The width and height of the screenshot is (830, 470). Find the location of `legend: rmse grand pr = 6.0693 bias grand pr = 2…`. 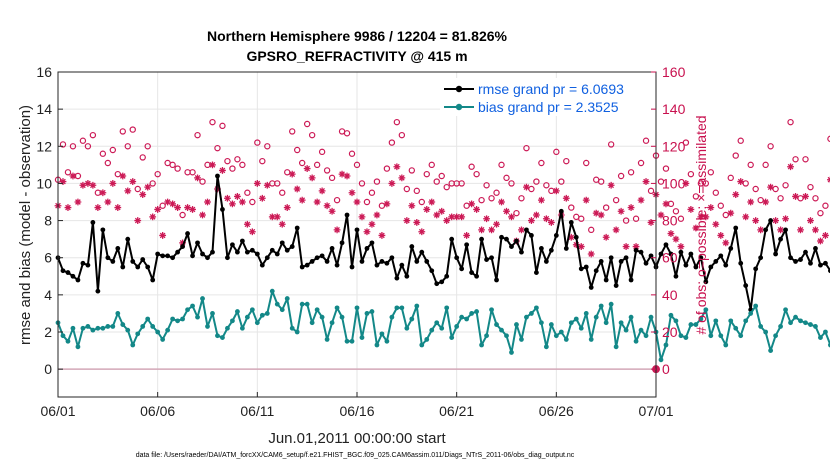

legend: rmse grand pr = 6.0693 bias grand pr = 2… is located at coordinates (545, 97).